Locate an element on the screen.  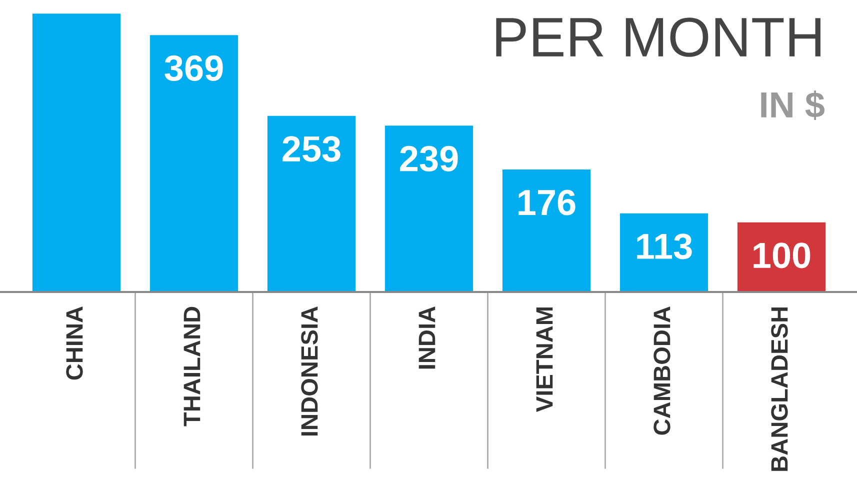
x-tick-label: VIETNAM is located at coordinates (544, 359).